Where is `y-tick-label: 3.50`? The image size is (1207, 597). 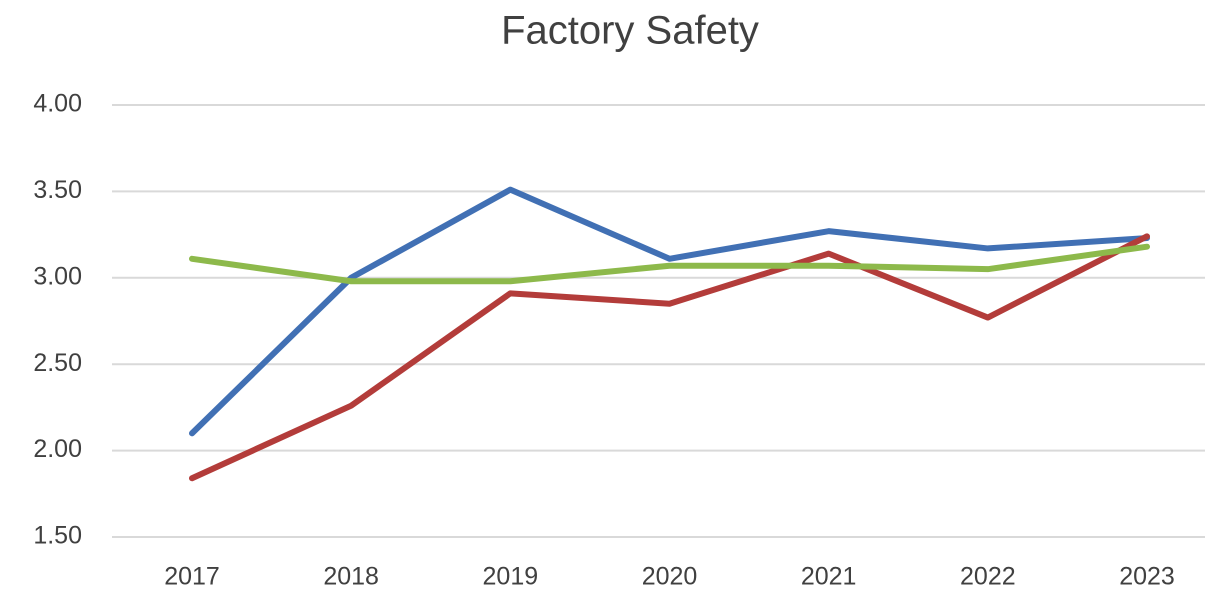
y-tick-label: 3.50 is located at coordinates (57, 190).